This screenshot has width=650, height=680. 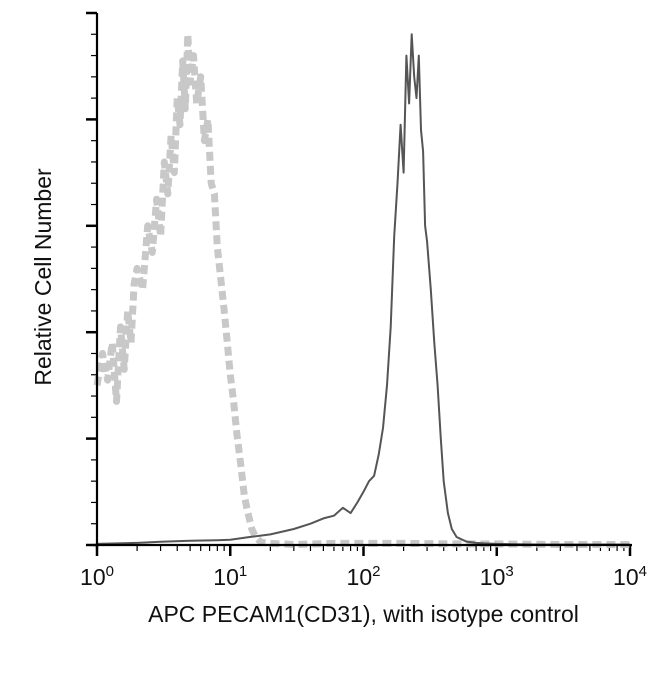 What do you see at coordinates (43, 277) in the screenshot?
I see `y-axis-label: Relative Cell Number` at bounding box center [43, 277].